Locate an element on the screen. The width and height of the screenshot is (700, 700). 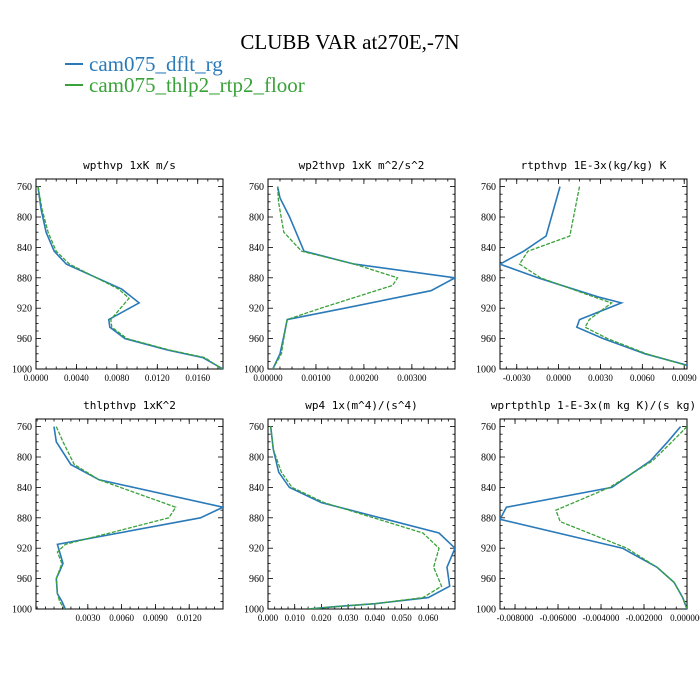
x-tick-label: 0.0090 is located at coordinates (684, 378).